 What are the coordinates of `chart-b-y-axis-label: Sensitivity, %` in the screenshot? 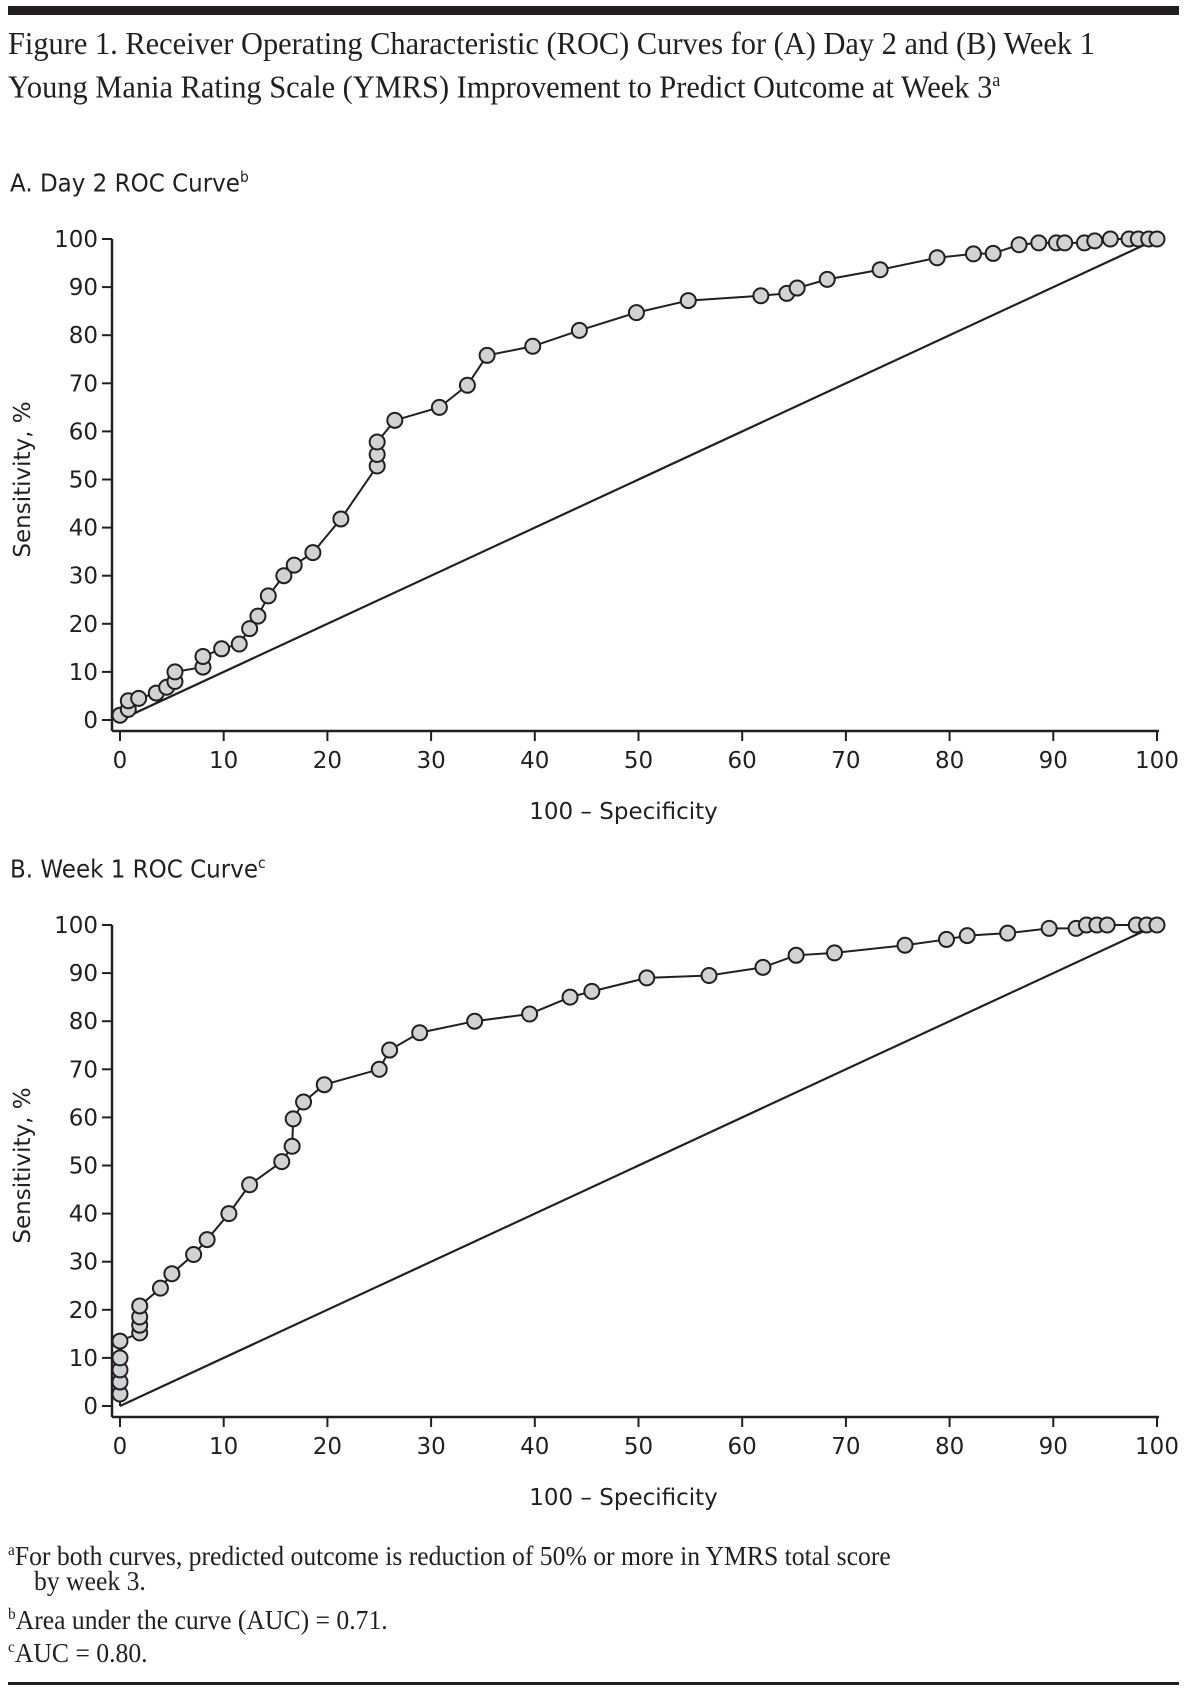 It's located at (23, 1165).